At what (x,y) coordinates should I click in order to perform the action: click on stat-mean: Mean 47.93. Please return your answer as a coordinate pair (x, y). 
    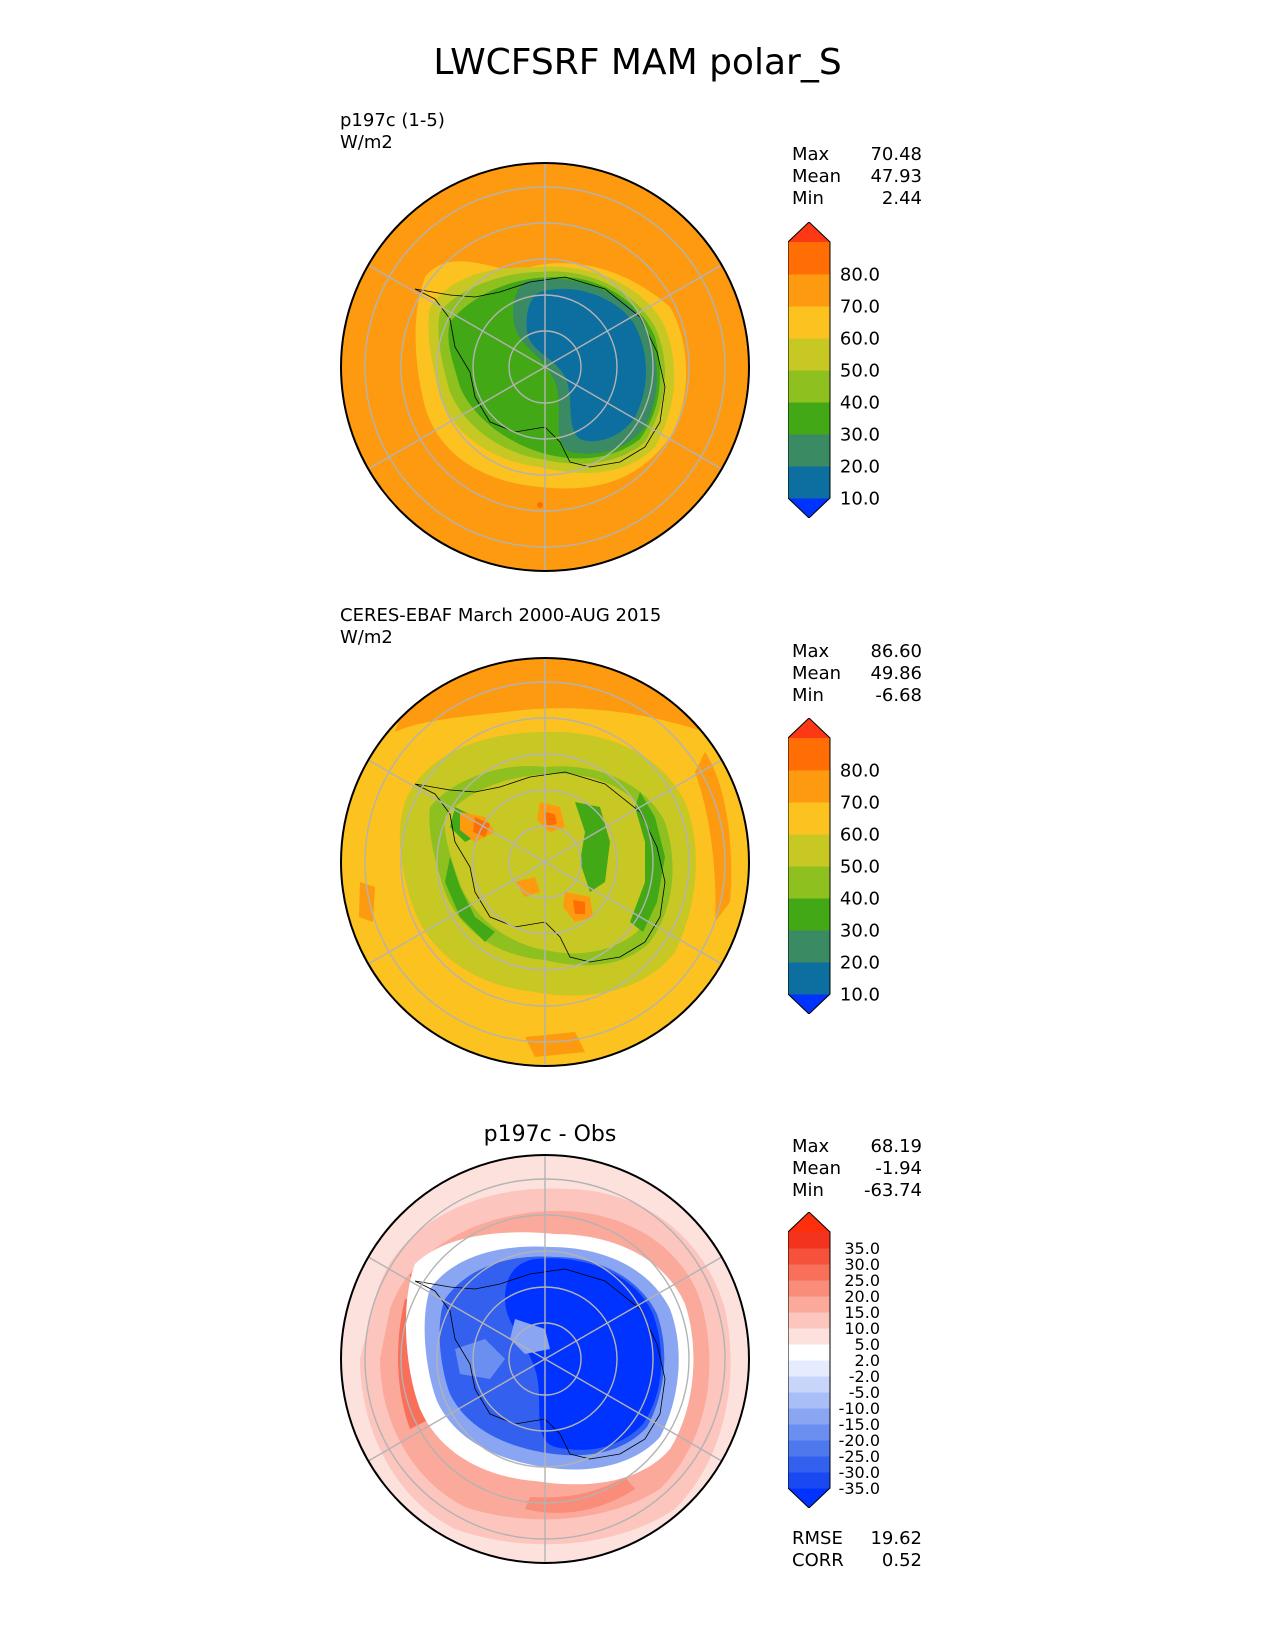
    Looking at the image, I should click on (857, 176).